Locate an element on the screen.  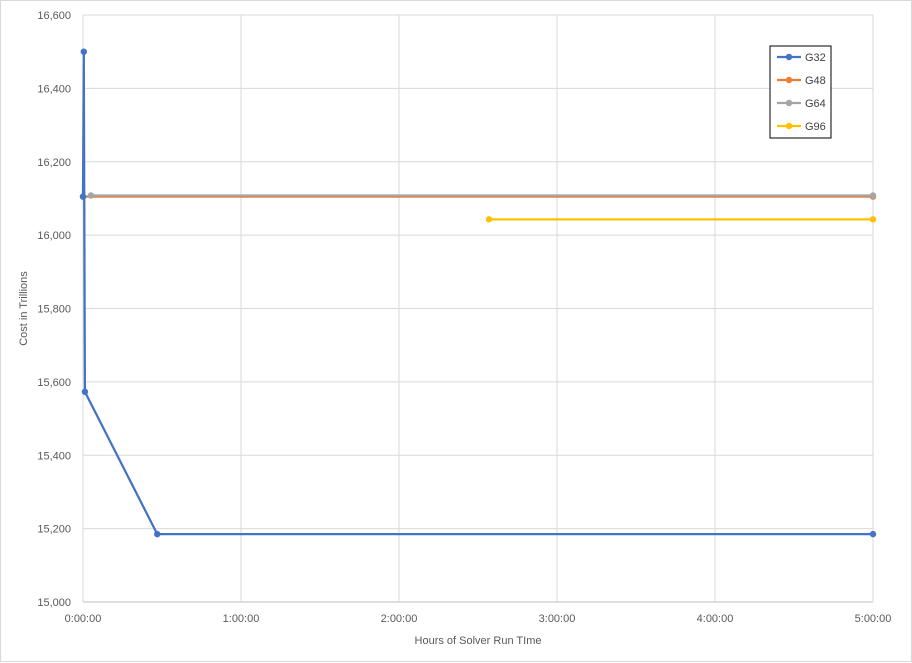
legend-item-g32: G32 is located at coordinates (801, 58).